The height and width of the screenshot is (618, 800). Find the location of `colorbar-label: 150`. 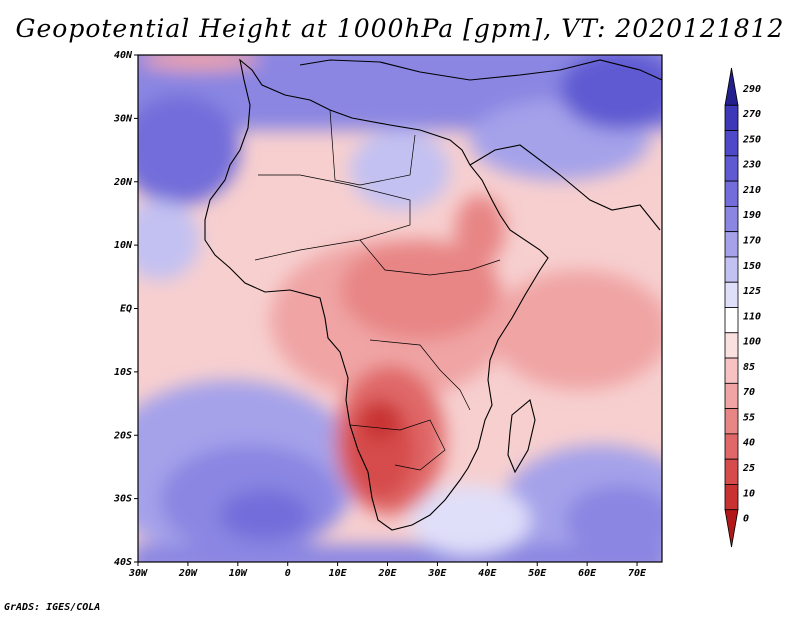

colorbar-label: 150 is located at coordinates (752, 266).